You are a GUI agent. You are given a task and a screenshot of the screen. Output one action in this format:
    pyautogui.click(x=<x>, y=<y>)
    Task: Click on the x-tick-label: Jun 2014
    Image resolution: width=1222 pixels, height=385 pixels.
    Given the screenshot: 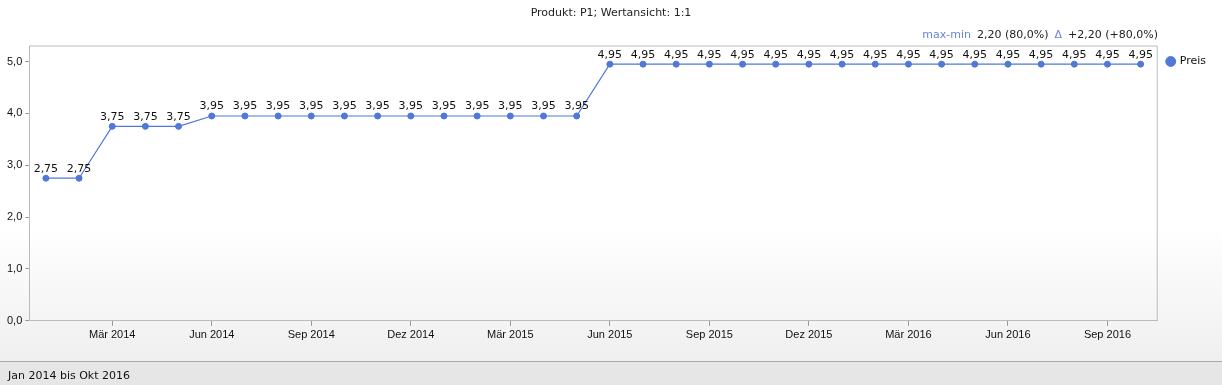 What is the action you would take?
    pyautogui.click(x=212, y=334)
    